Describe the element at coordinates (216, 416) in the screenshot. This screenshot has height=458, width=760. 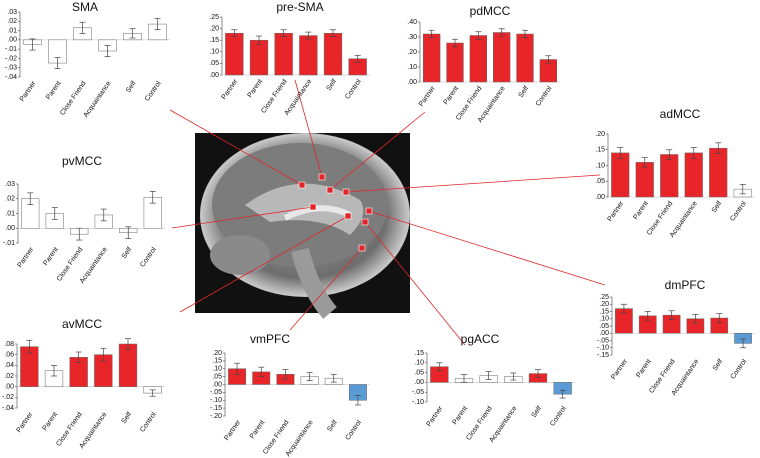
I see `y-tick-label: -.20` at that location.